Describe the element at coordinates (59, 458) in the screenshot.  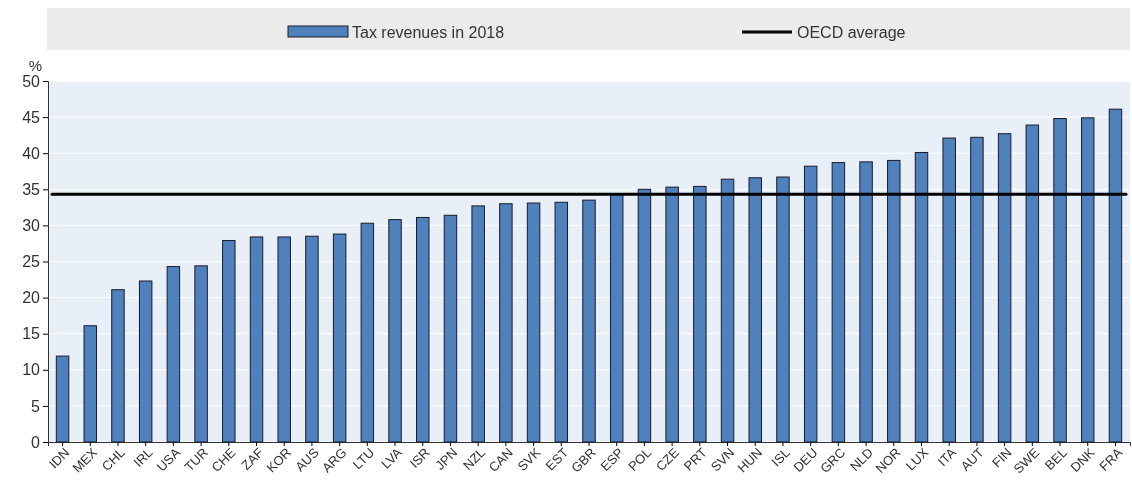
I see `x-tick-label: IDN` at that location.